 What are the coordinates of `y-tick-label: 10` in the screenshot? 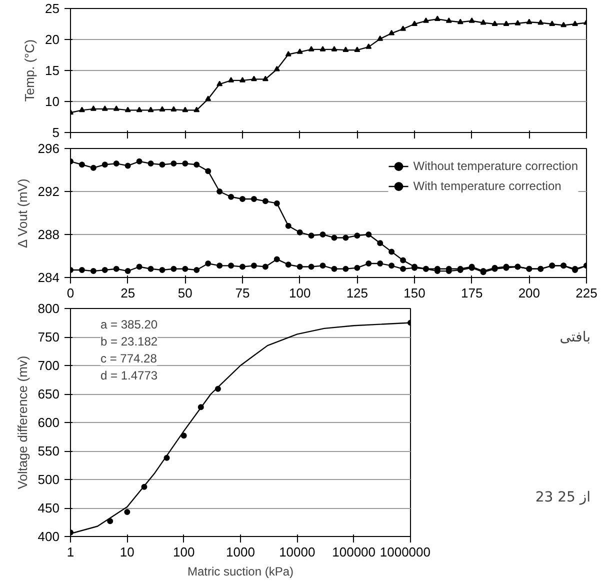 It's located at (52, 101).